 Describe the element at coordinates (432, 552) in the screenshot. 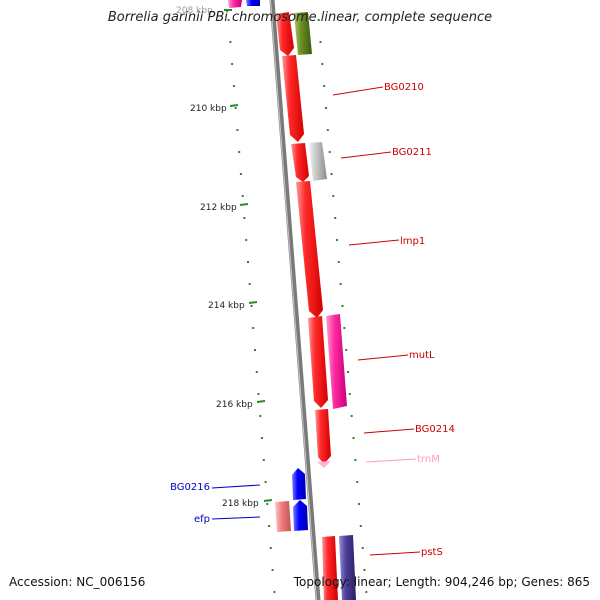

I see `gene-label-psts: pstS` at that location.